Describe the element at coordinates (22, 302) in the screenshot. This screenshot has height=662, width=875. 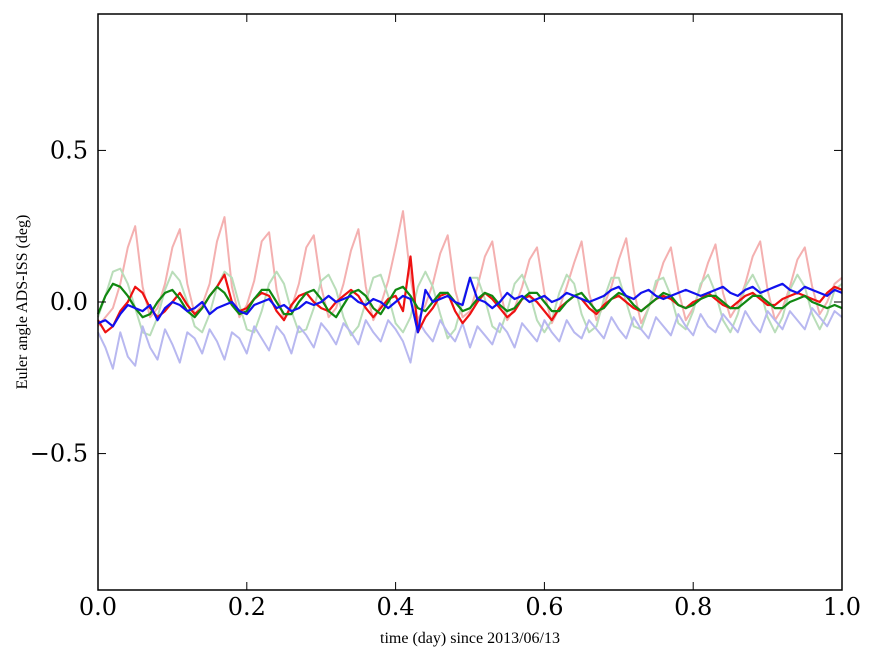
I see `y-axis-label: Euler angle ADS-ISS (deg)` at that location.